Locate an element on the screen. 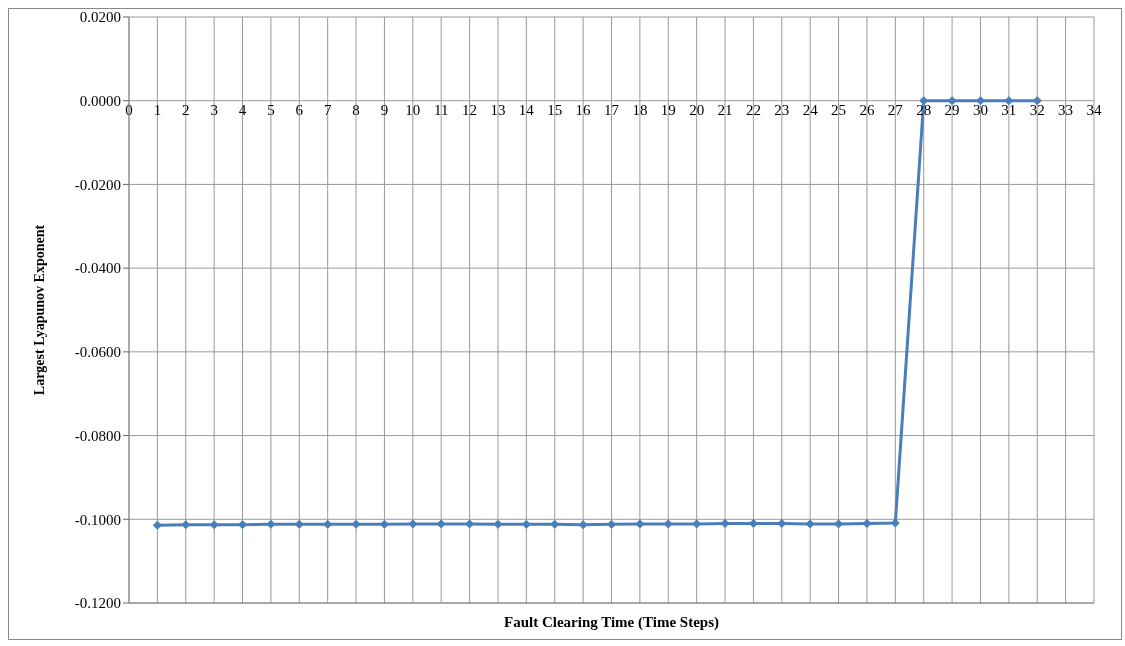  x-tick-label: 11 is located at coordinates (441, 109).